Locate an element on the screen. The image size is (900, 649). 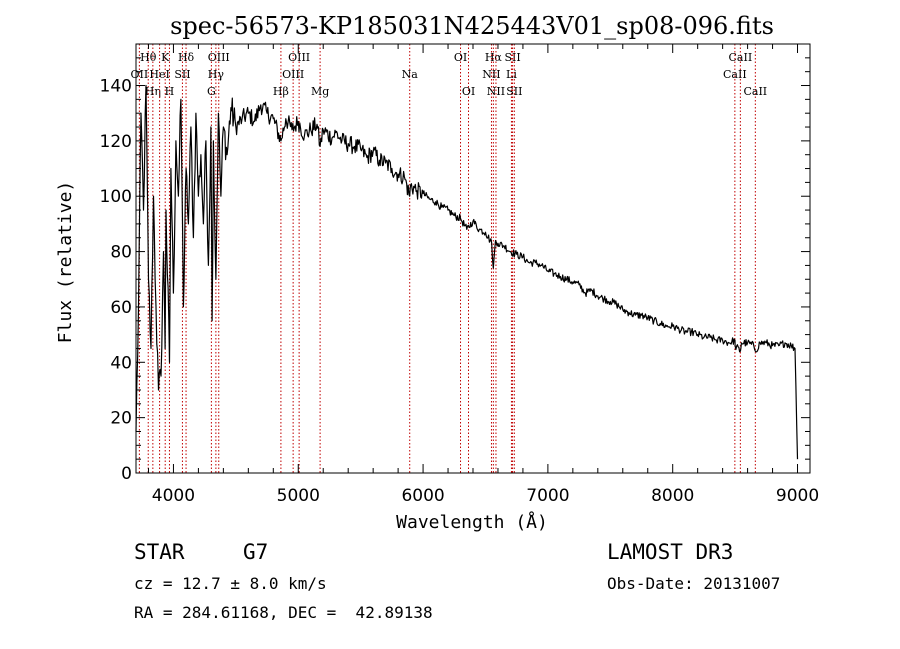
y-tick-label: 40 is located at coordinates (121, 363).